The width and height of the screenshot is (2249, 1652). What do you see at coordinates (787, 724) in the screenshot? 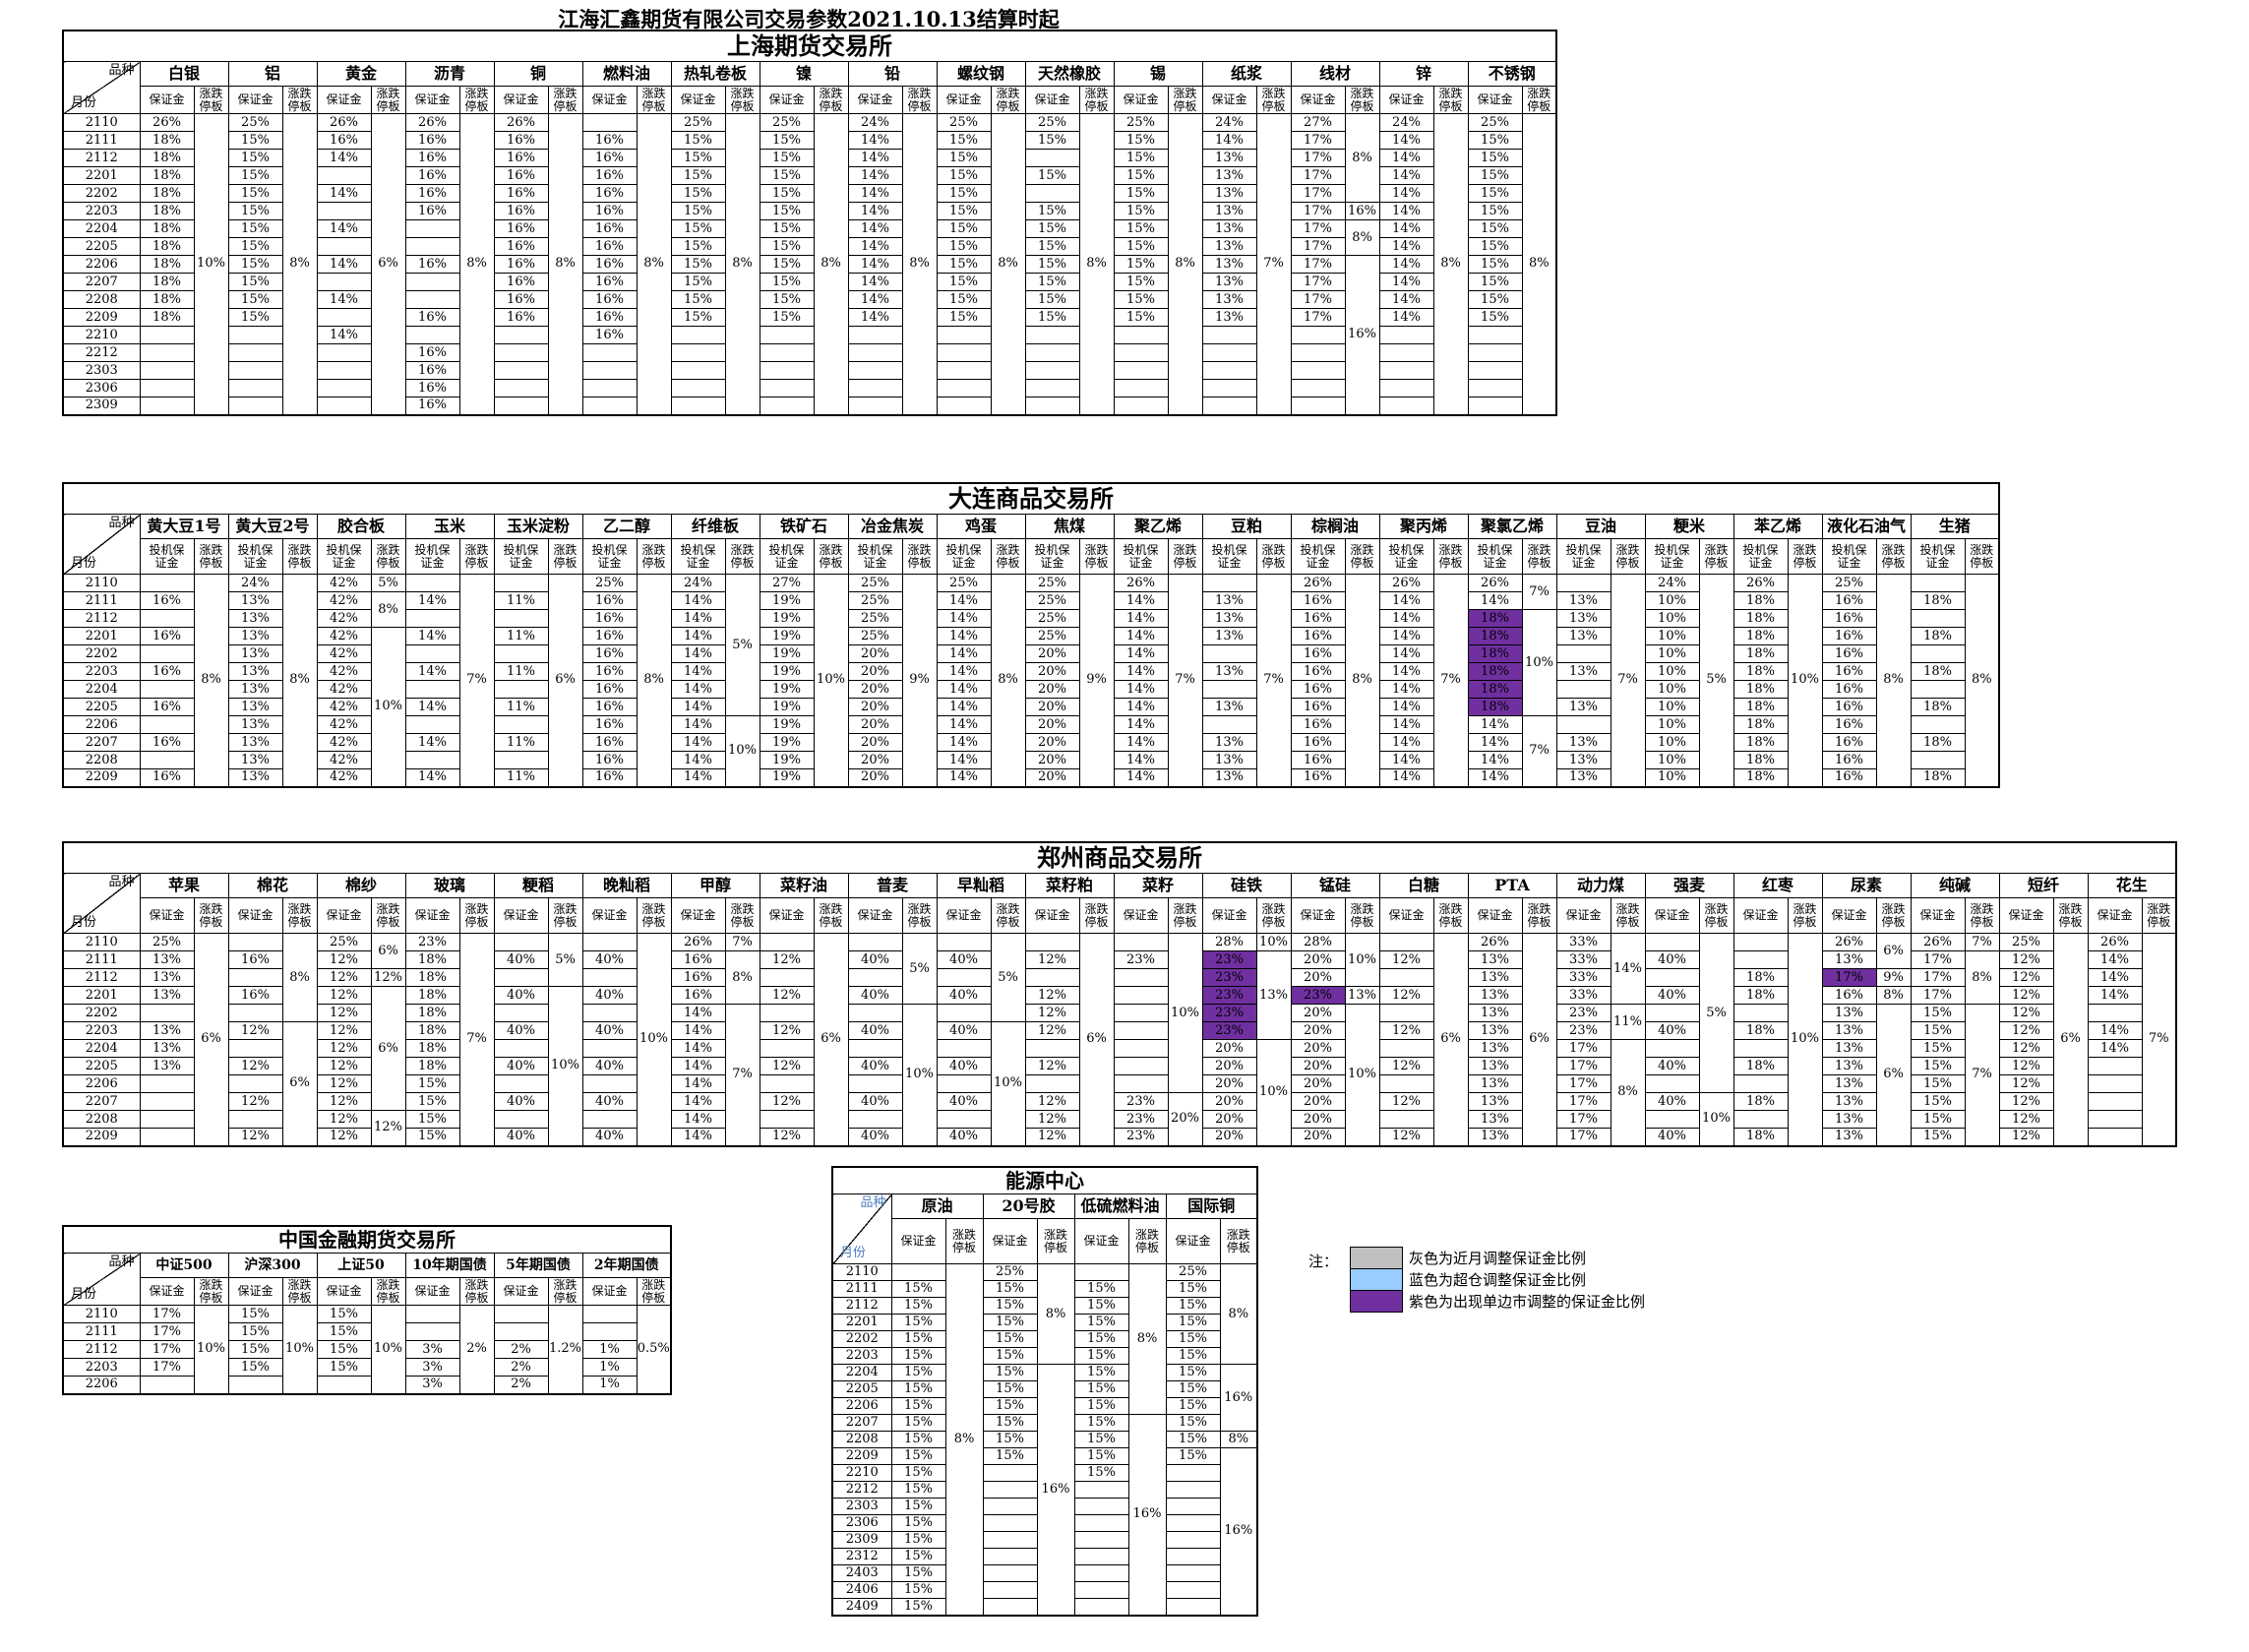
I see `margin-cell: 19%` at bounding box center [787, 724].